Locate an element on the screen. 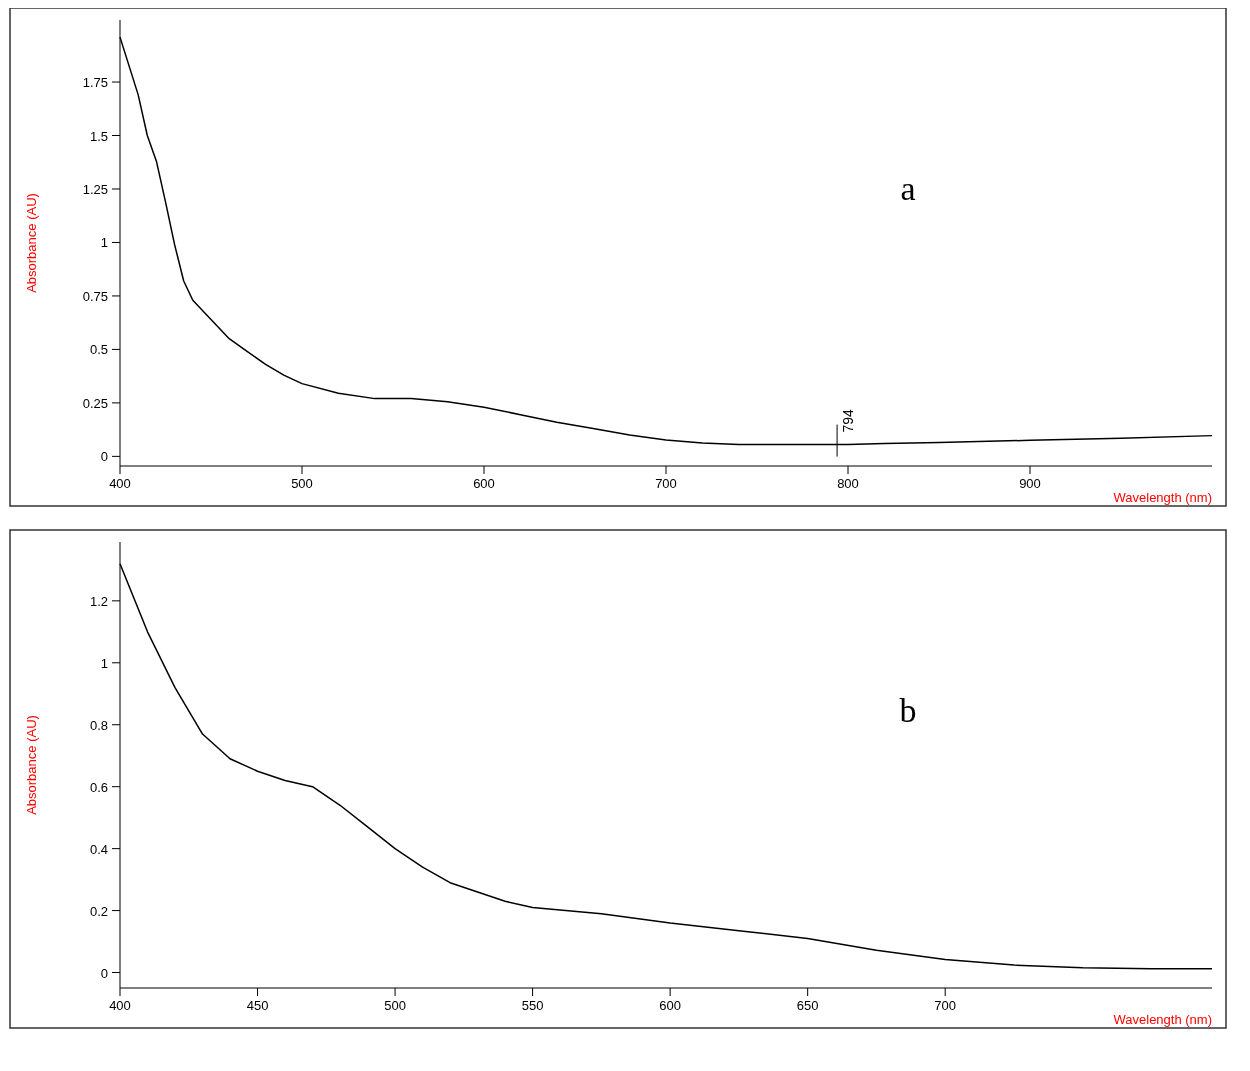  y-tick-label: 1.5 is located at coordinates (98, 136).